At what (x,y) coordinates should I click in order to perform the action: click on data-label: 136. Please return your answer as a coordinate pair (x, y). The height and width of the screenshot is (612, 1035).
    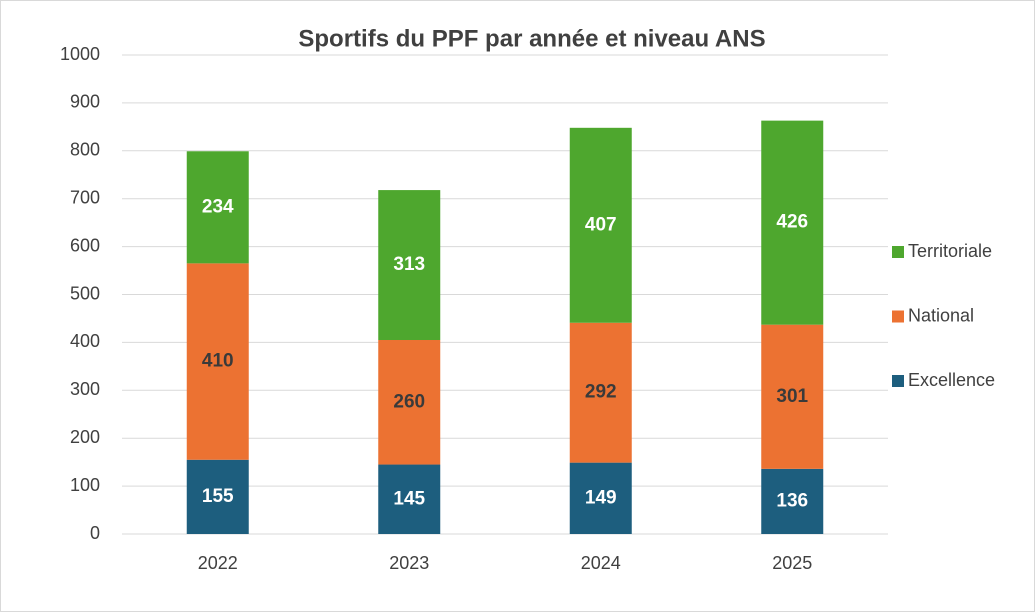
    Looking at the image, I should click on (792, 500).